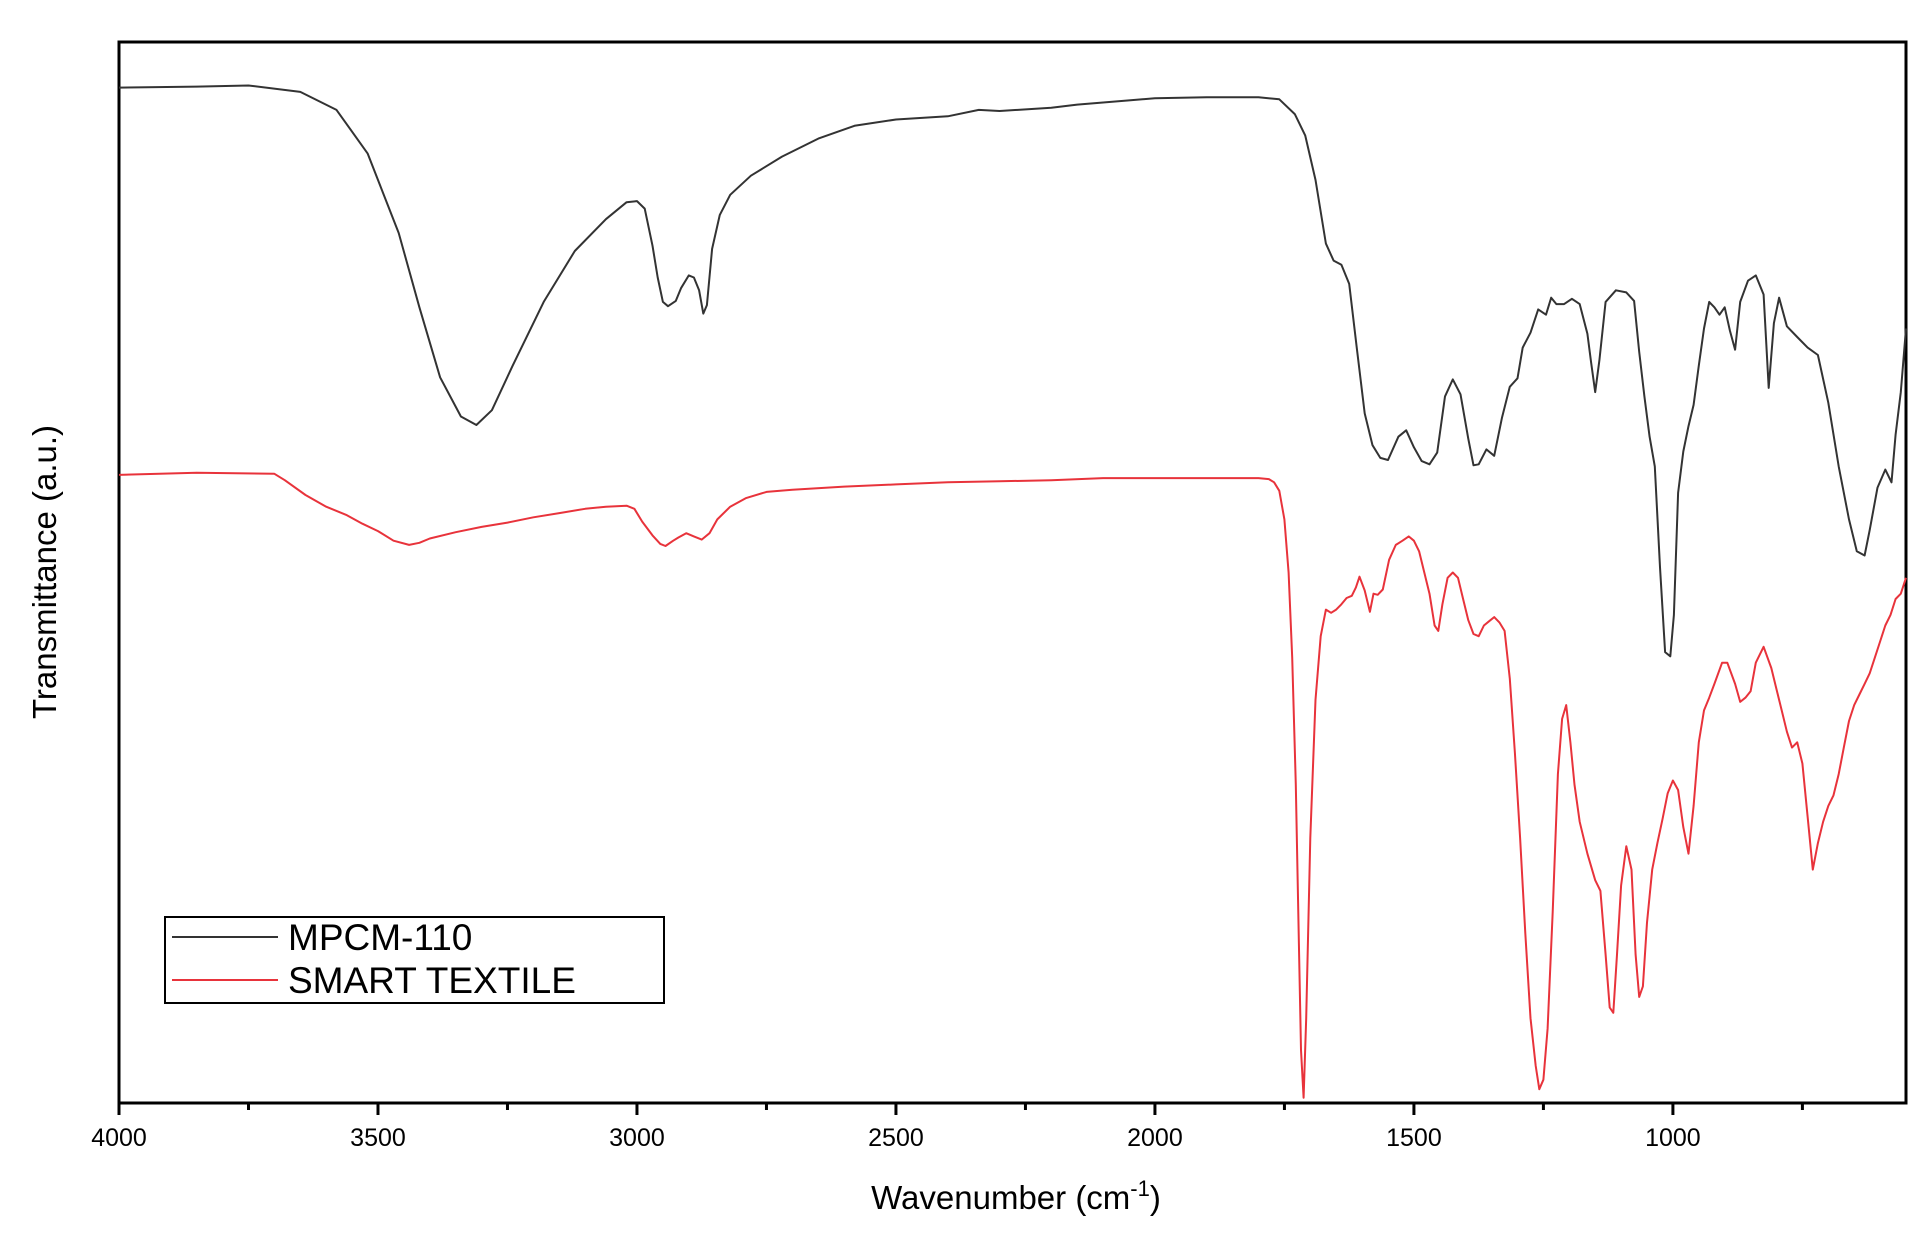 The width and height of the screenshot is (1932, 1251). Describe the element at coordinates (637, 1138) in the screenshot. I see `x-tick-label-3000: 3000` at that location.